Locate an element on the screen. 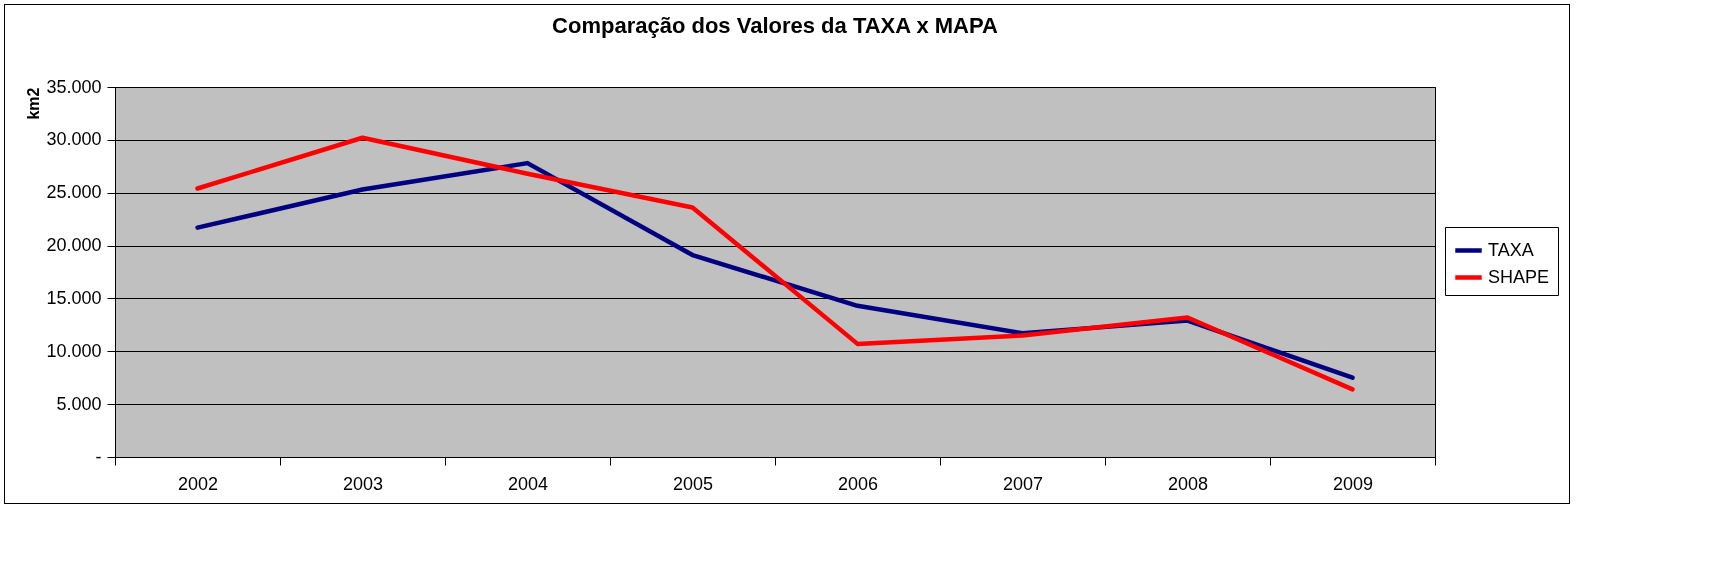 This screenshot has width=1709, height=574. x-tick-label: 2008 is located at coordinates (1188, 483).